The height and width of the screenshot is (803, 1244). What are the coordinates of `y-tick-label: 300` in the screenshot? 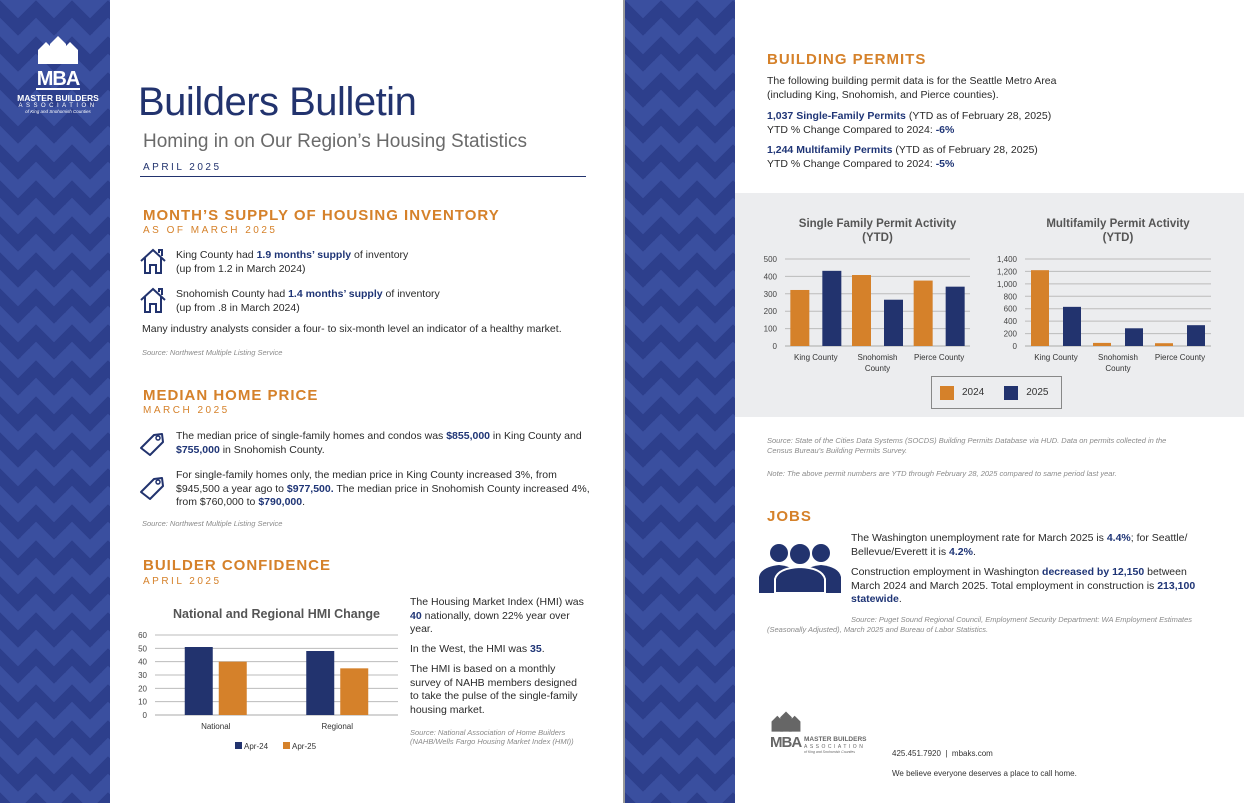 It's located at (771, 294).